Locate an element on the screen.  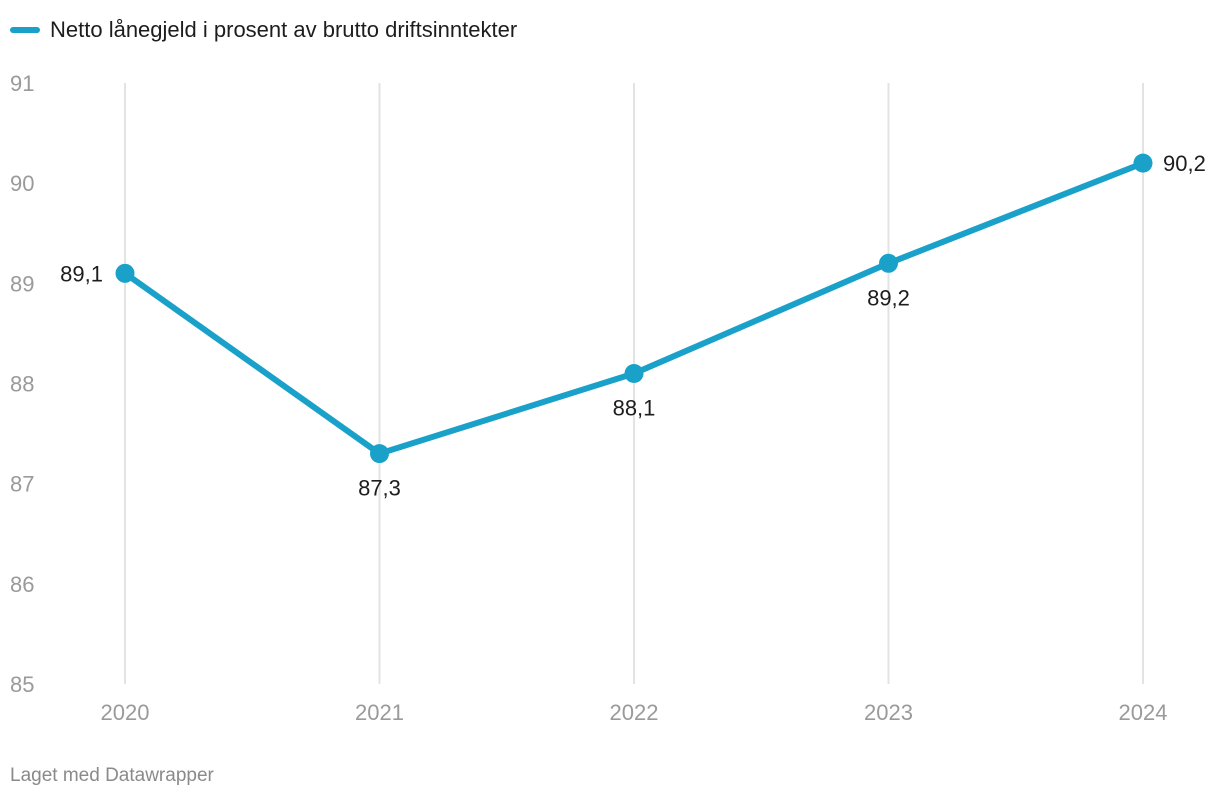
footer-credit: Laget med Datawrapper is located at coordinates (112, 775).